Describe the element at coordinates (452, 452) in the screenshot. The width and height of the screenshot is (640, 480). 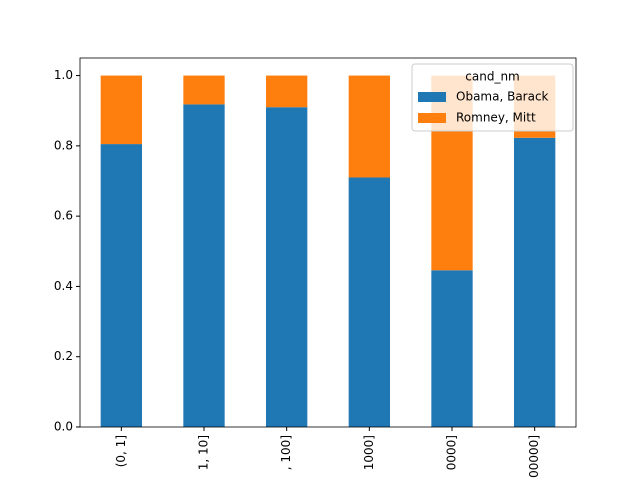
I see `x-tick-label: 0000]` at that location.